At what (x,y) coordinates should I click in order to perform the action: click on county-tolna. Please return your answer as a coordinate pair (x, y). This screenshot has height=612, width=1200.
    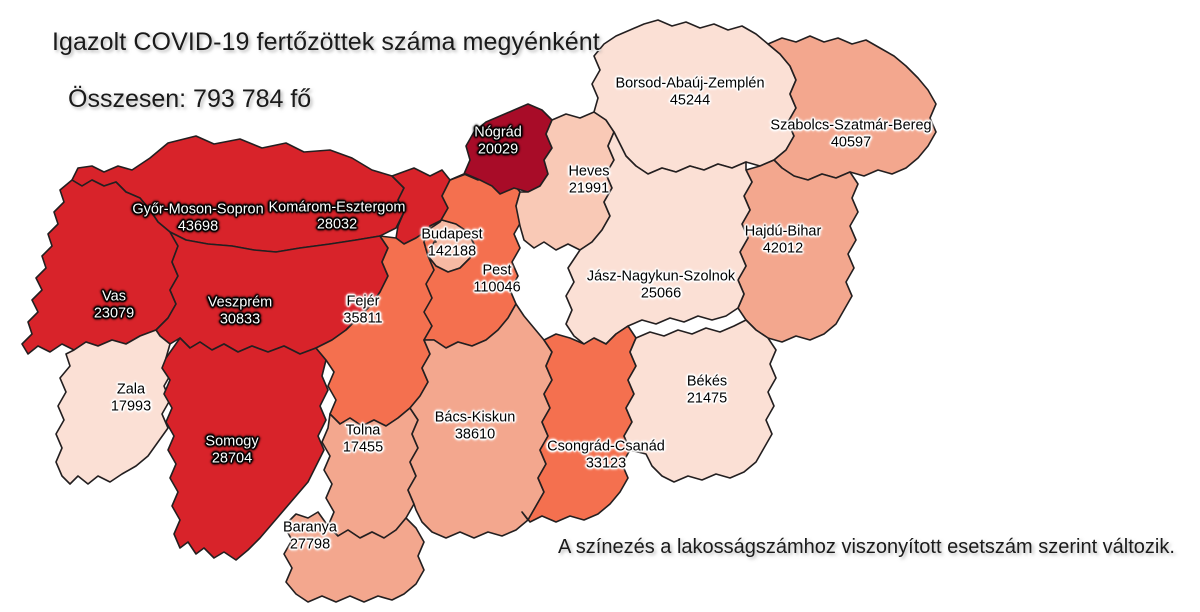
    Looking at the image, I should click on (370, 473).